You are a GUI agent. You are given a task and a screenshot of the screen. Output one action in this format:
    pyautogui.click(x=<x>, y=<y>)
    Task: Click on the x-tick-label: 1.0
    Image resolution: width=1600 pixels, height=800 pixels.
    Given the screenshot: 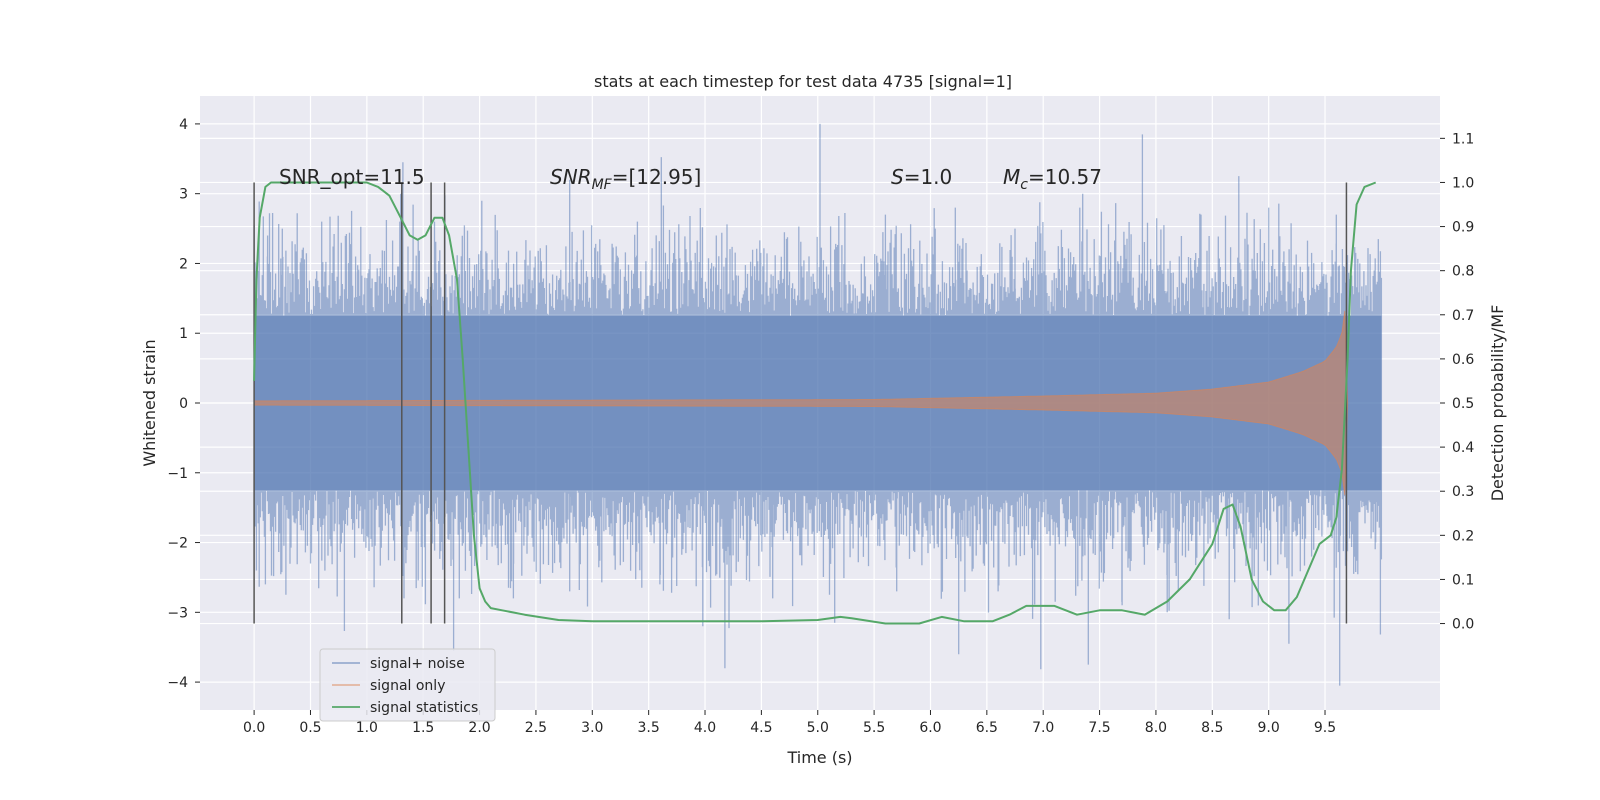 What is the action you would take?
    pyautogui.click(x=367, y=728)
    